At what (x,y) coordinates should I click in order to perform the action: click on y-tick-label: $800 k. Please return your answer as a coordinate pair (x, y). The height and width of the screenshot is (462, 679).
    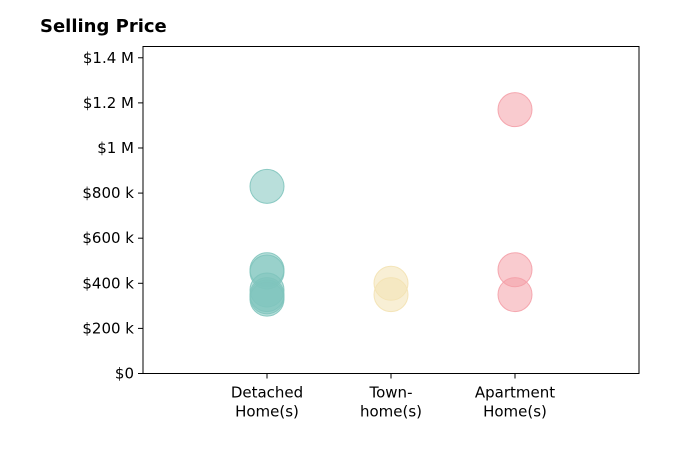
    Looking at the image, I should click on (108, 193).